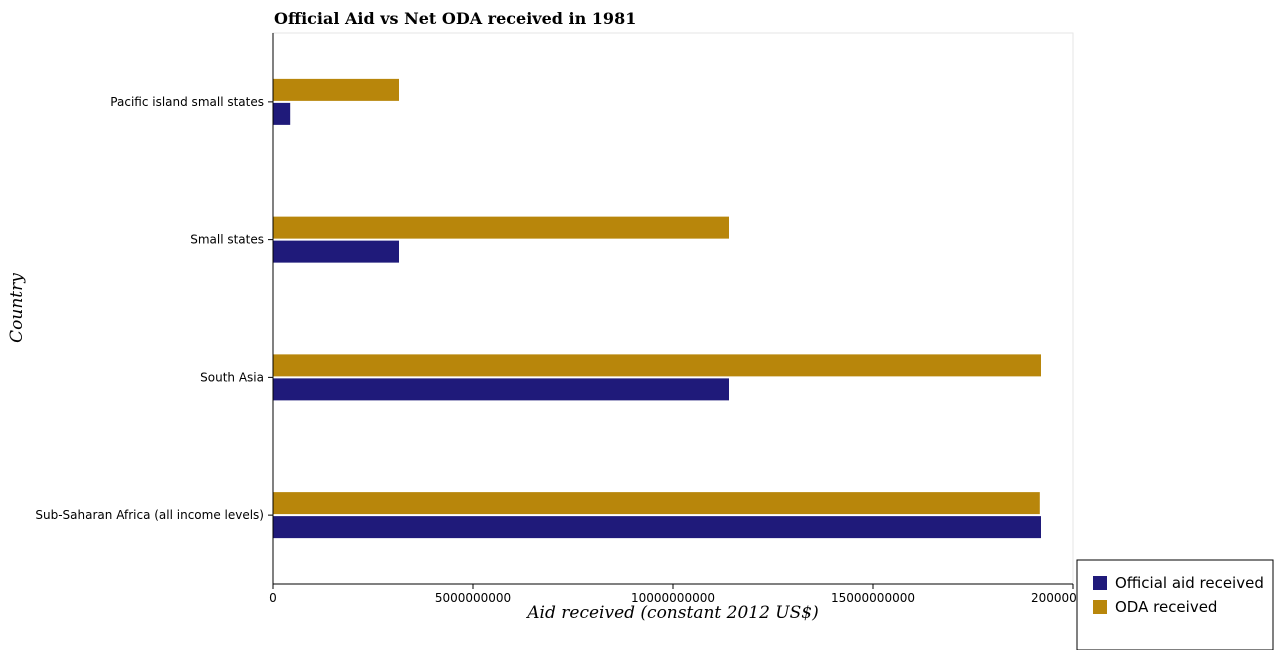  I want to click on x-axis-label: Aid received (constant 2012 US$), so click(671, 613).